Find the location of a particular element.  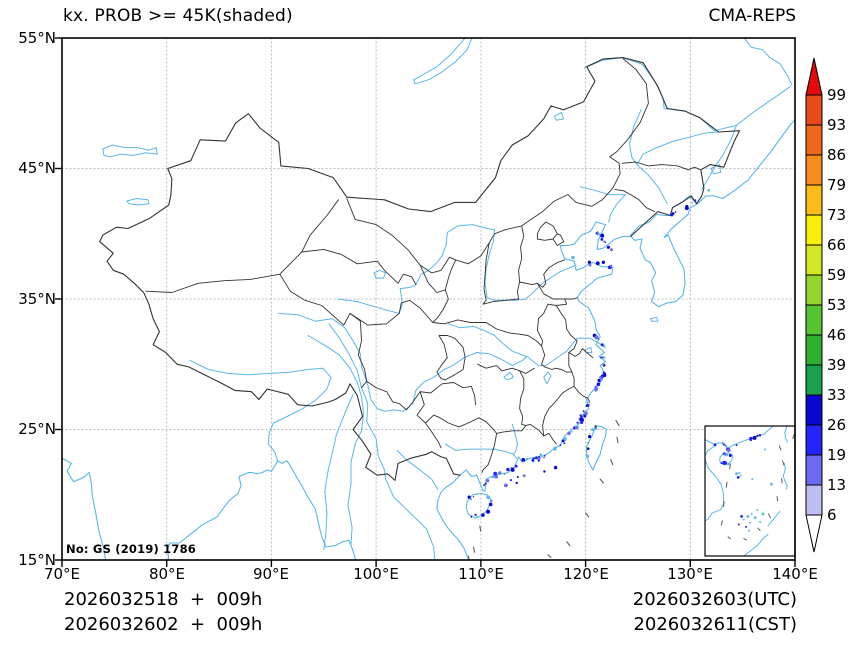

init-time-cst: 2026032602 + 009h is located at coordinates (163, 624).